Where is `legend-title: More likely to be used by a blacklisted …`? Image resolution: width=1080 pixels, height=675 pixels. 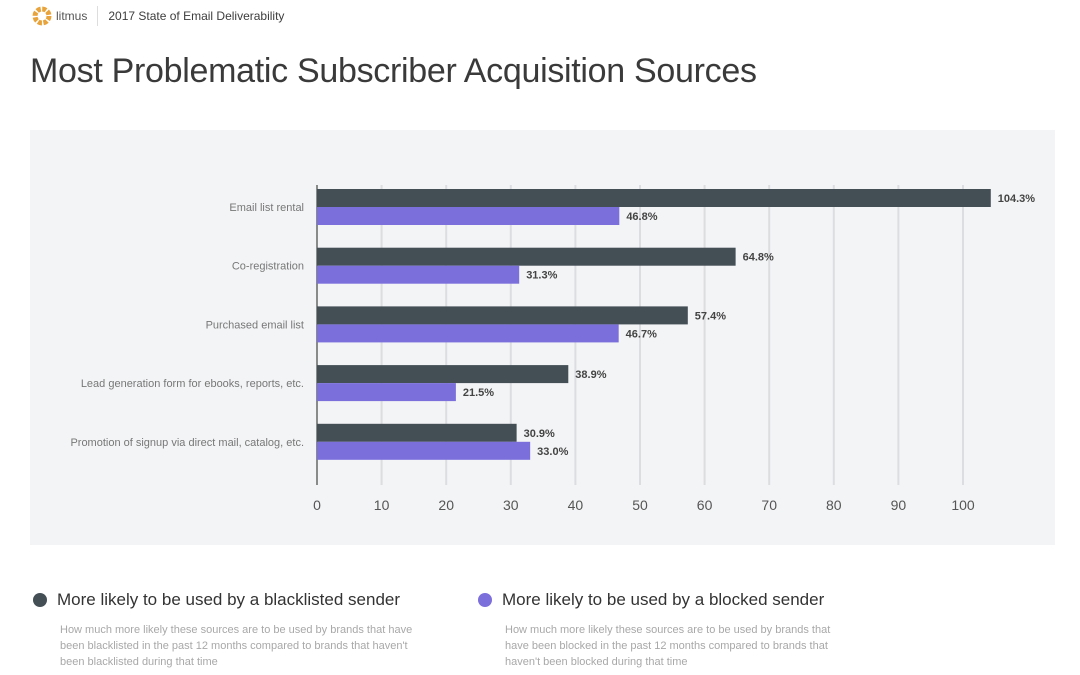 legend-title: More likely to be used by a blacklisted … is located at coordinates (229, 599).